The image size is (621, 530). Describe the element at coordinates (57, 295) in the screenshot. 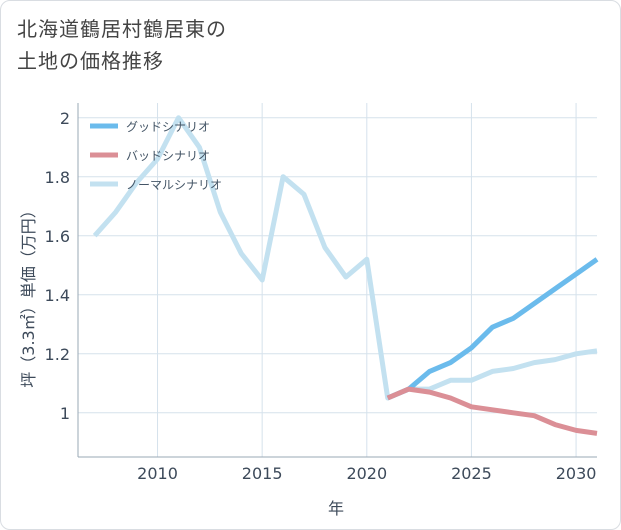

I see `y-tick-label: 1.4` at that location.